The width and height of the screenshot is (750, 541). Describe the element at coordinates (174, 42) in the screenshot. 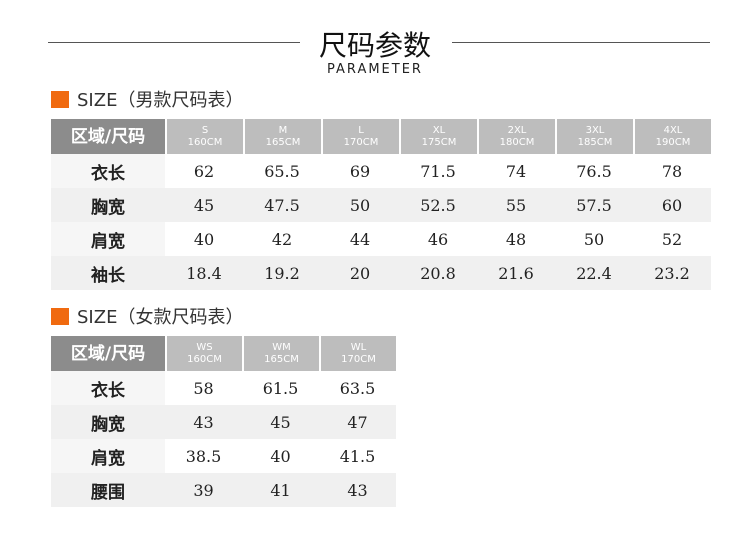

I see `title-divider-left` at that location.